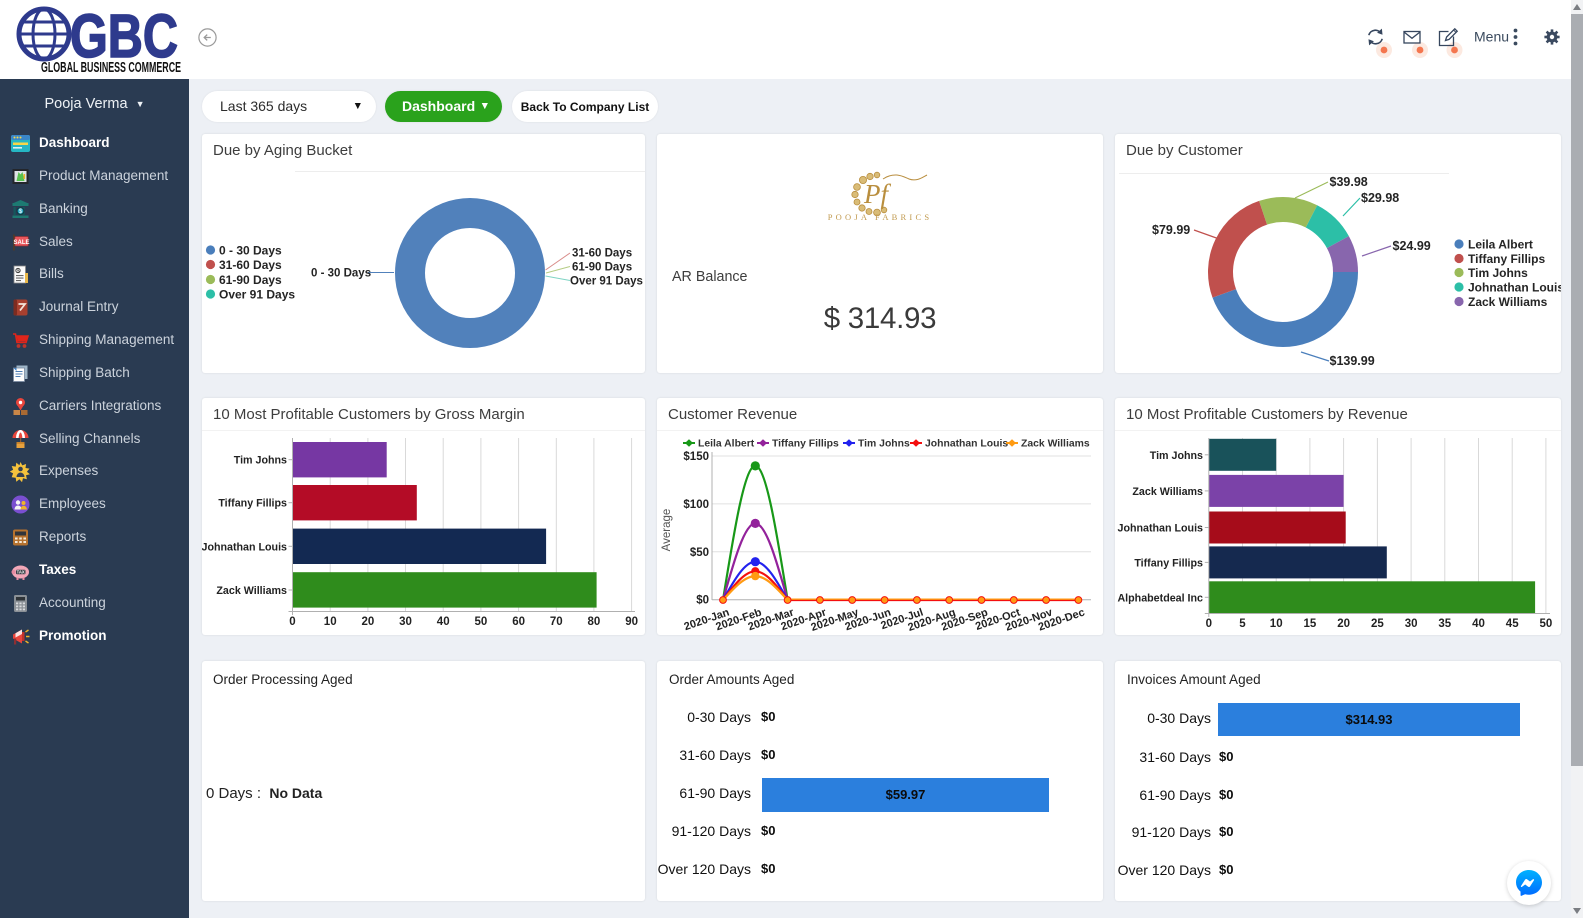 This screenshot has height=918, width=1583. Describe the element at coordinates (1160, 598) in the screenshot. I see `svg-text: Alphabetdeal Inc` at that location.